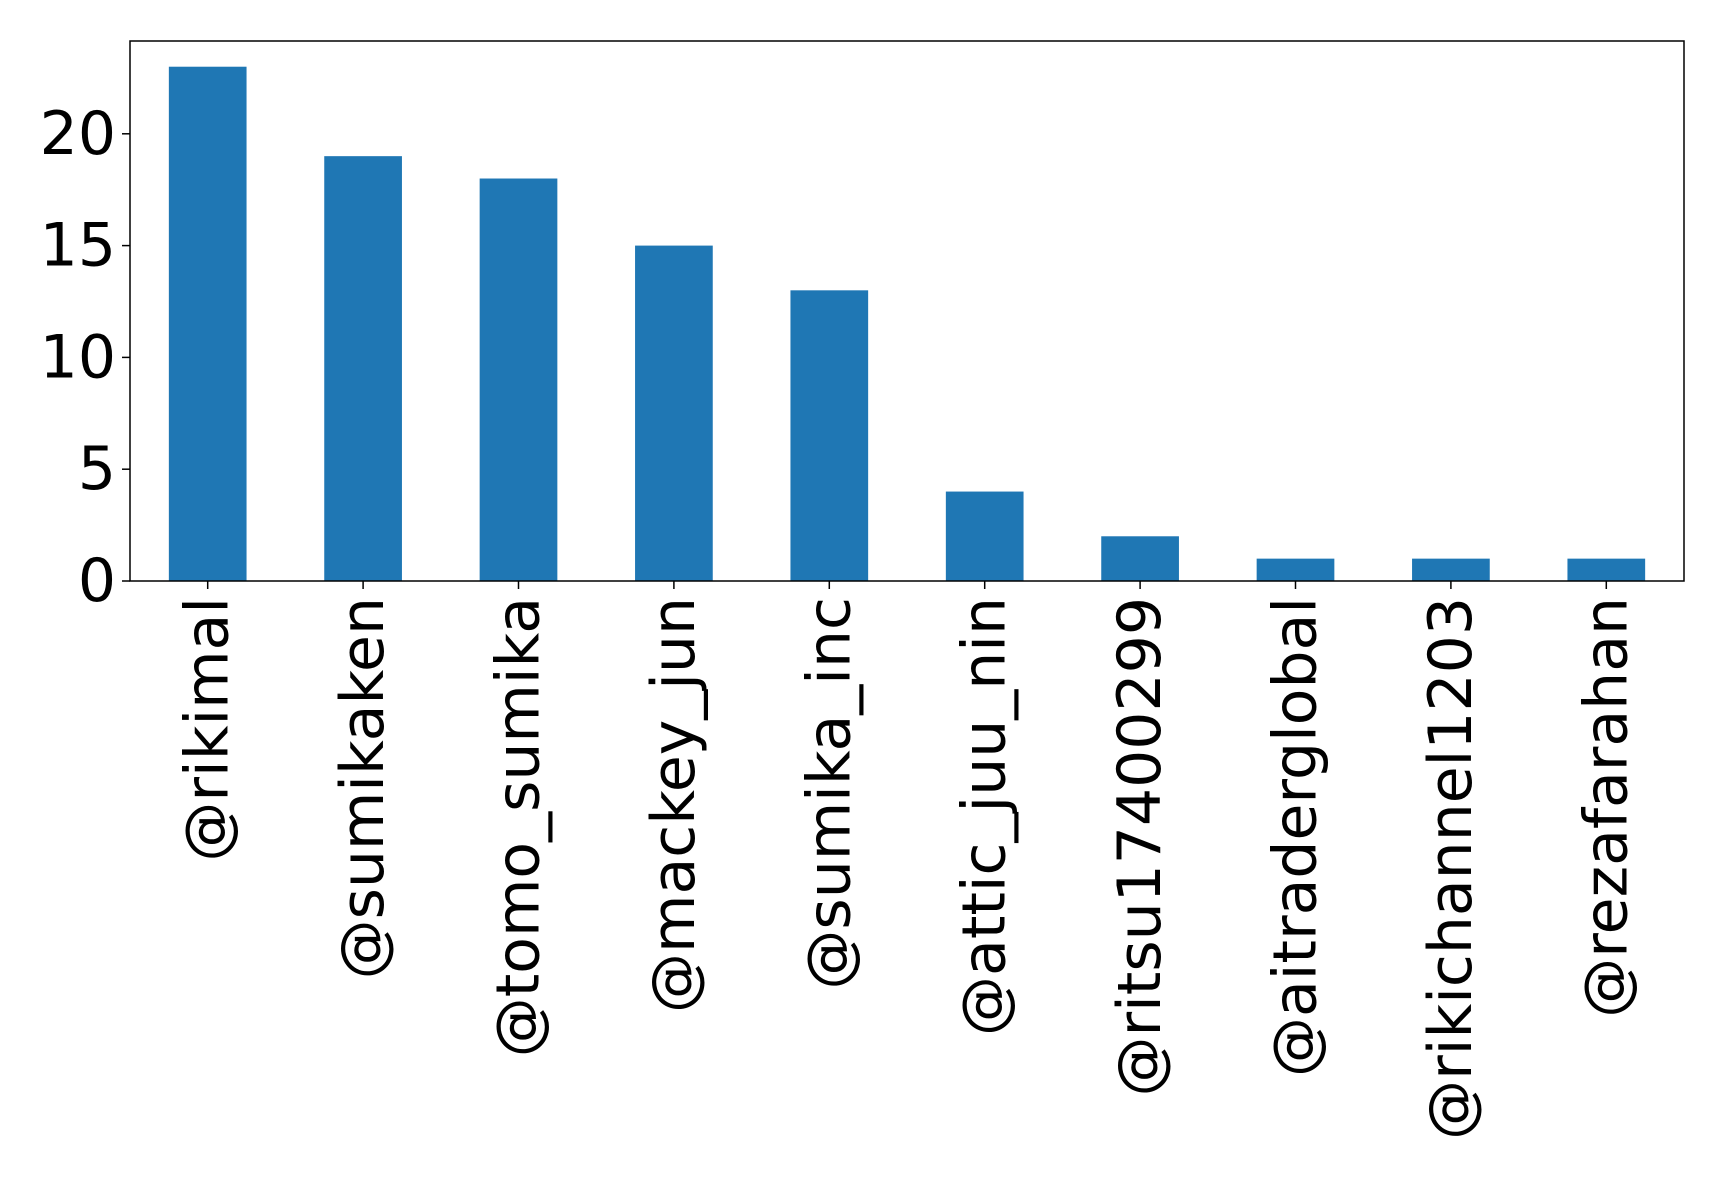 This screenshot has width=1719, height=1194. What do you see at coordinates (829, 435) in the screenshot?
I see `bar-sumikainc` at bounding box center [829, 435].